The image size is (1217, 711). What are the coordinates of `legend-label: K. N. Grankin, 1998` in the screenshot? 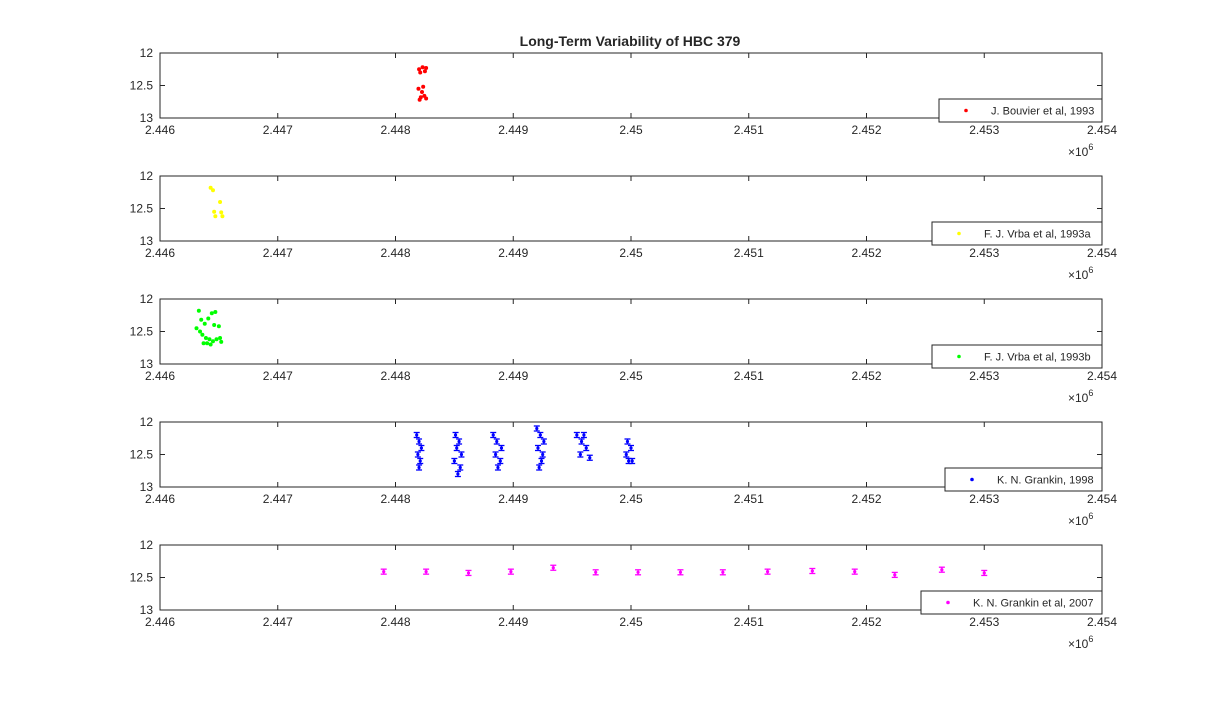 It's located at (1045, 481).